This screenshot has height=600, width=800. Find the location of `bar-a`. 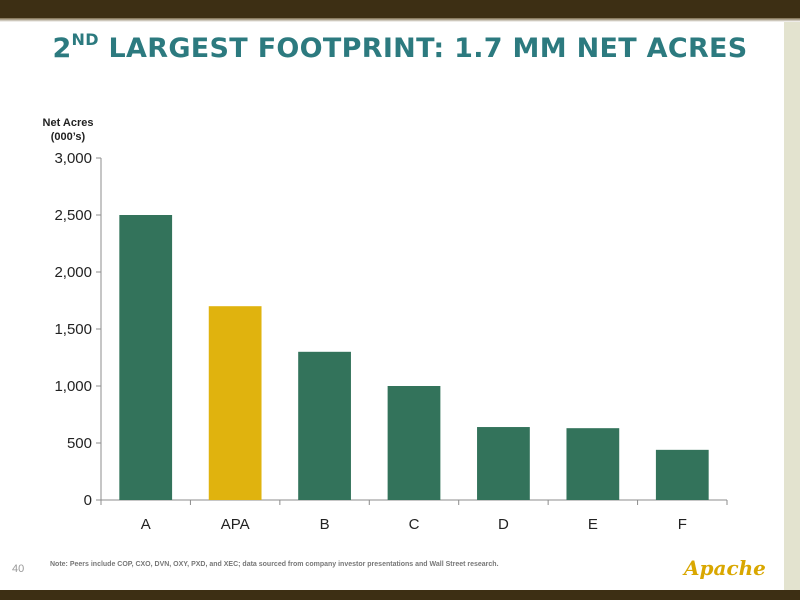

bar-a is located at coordinates (146, 357).